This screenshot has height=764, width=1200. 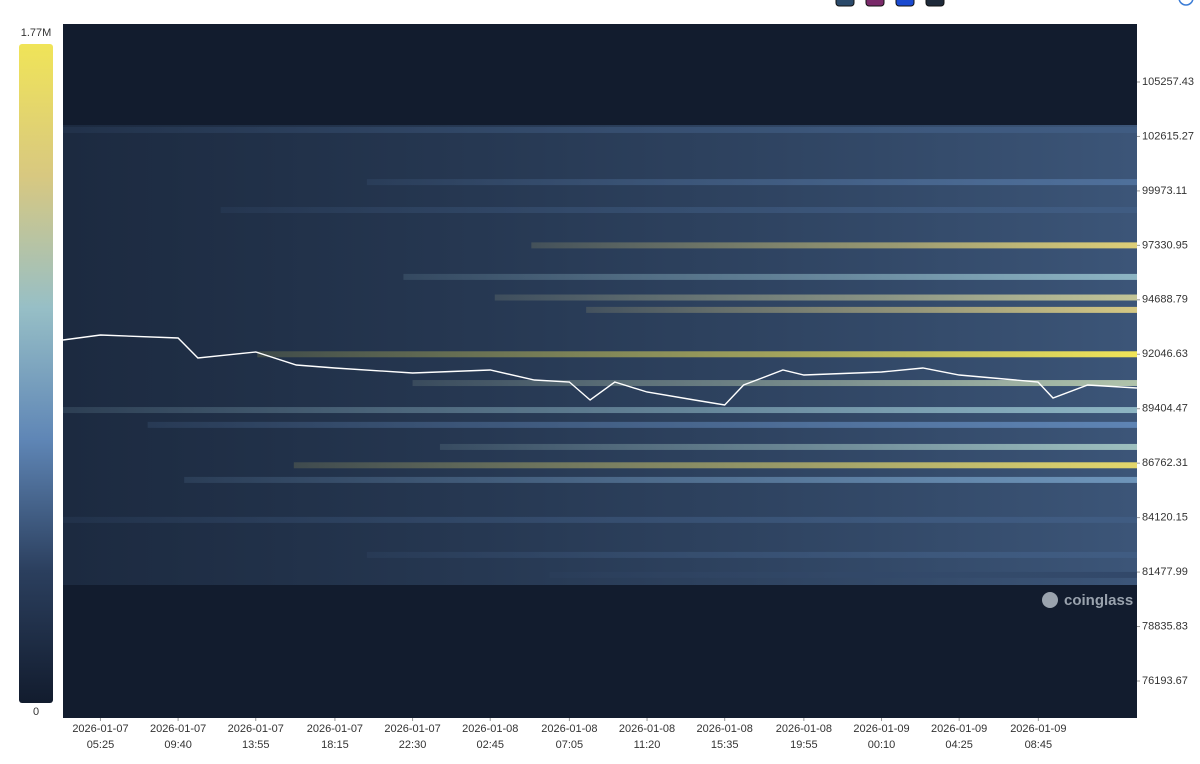 I want to click on y-tick-label: 94688.79, so click(x=1165, y=300).